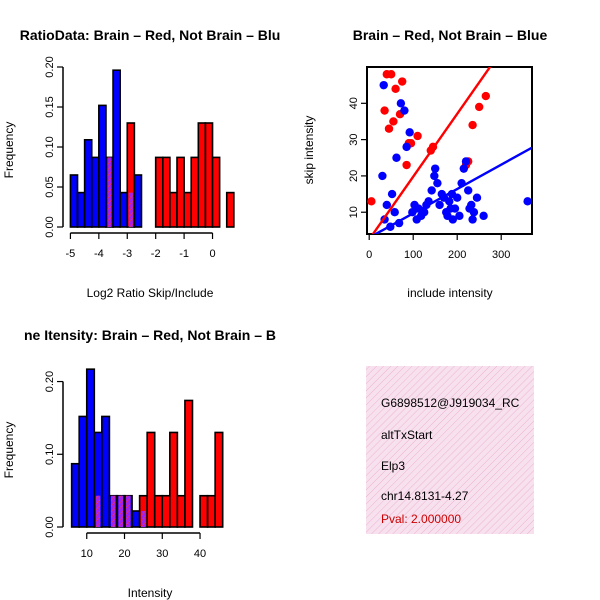  What do you see at coordinates (150, 35) in the screenshot?
I see `ratio-histogram-title: RatioData: Brain – Red, Not Brain – Blu` at bounding box center [150, 35].